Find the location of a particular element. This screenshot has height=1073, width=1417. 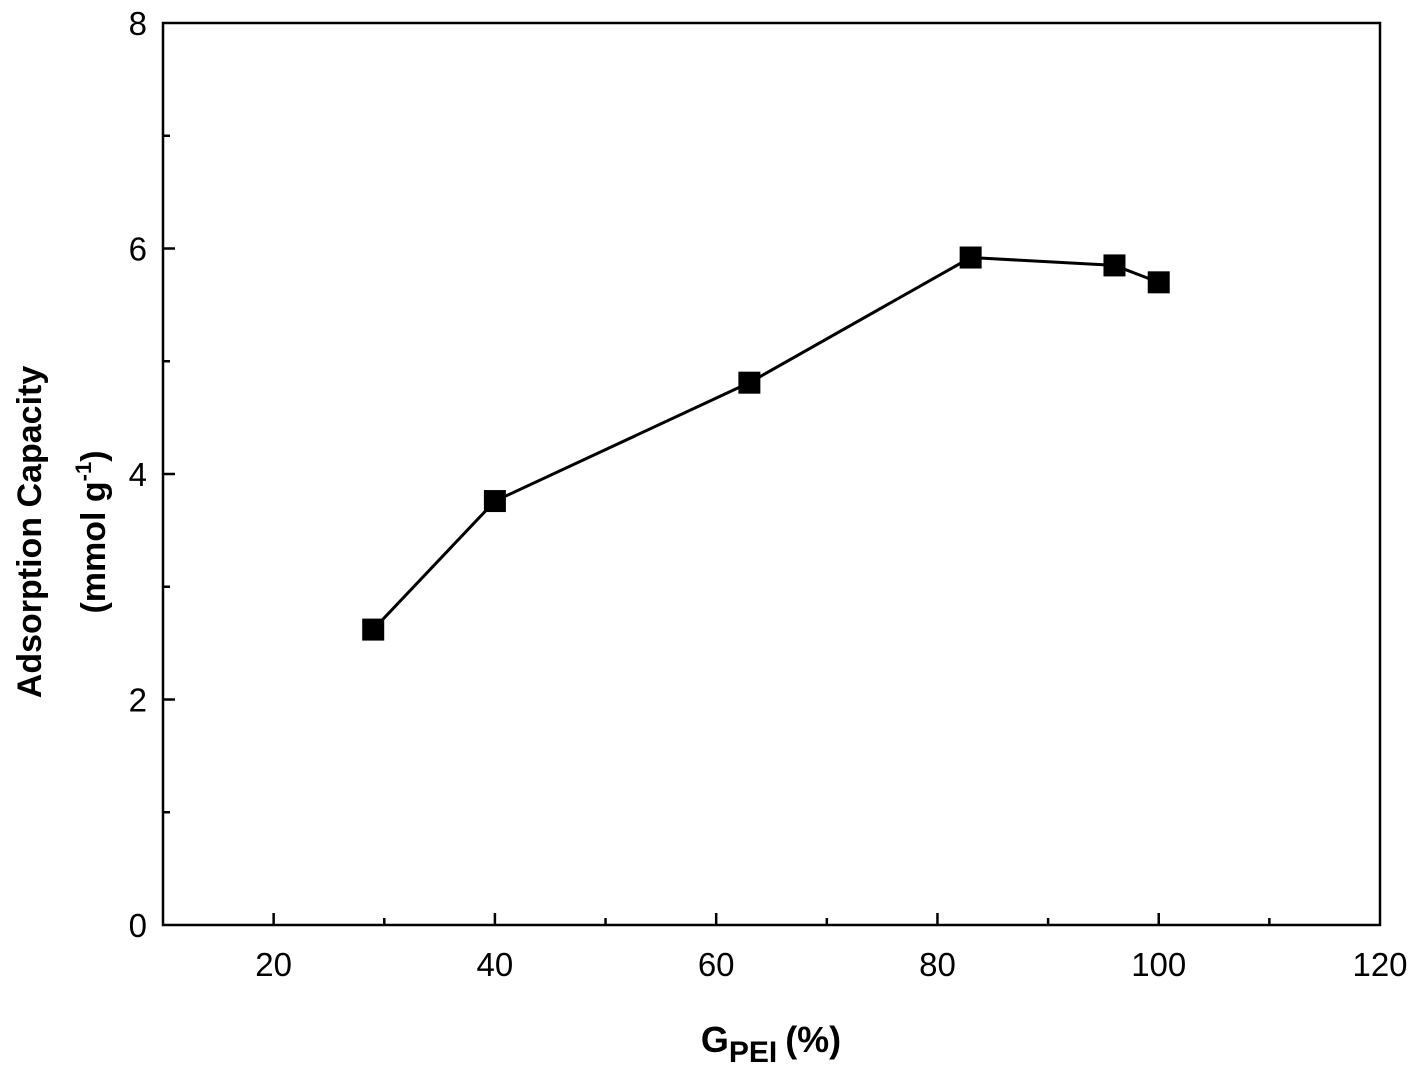

y-axis-title-line1: Adsorption Capacity is located at coordinates (30, 532).